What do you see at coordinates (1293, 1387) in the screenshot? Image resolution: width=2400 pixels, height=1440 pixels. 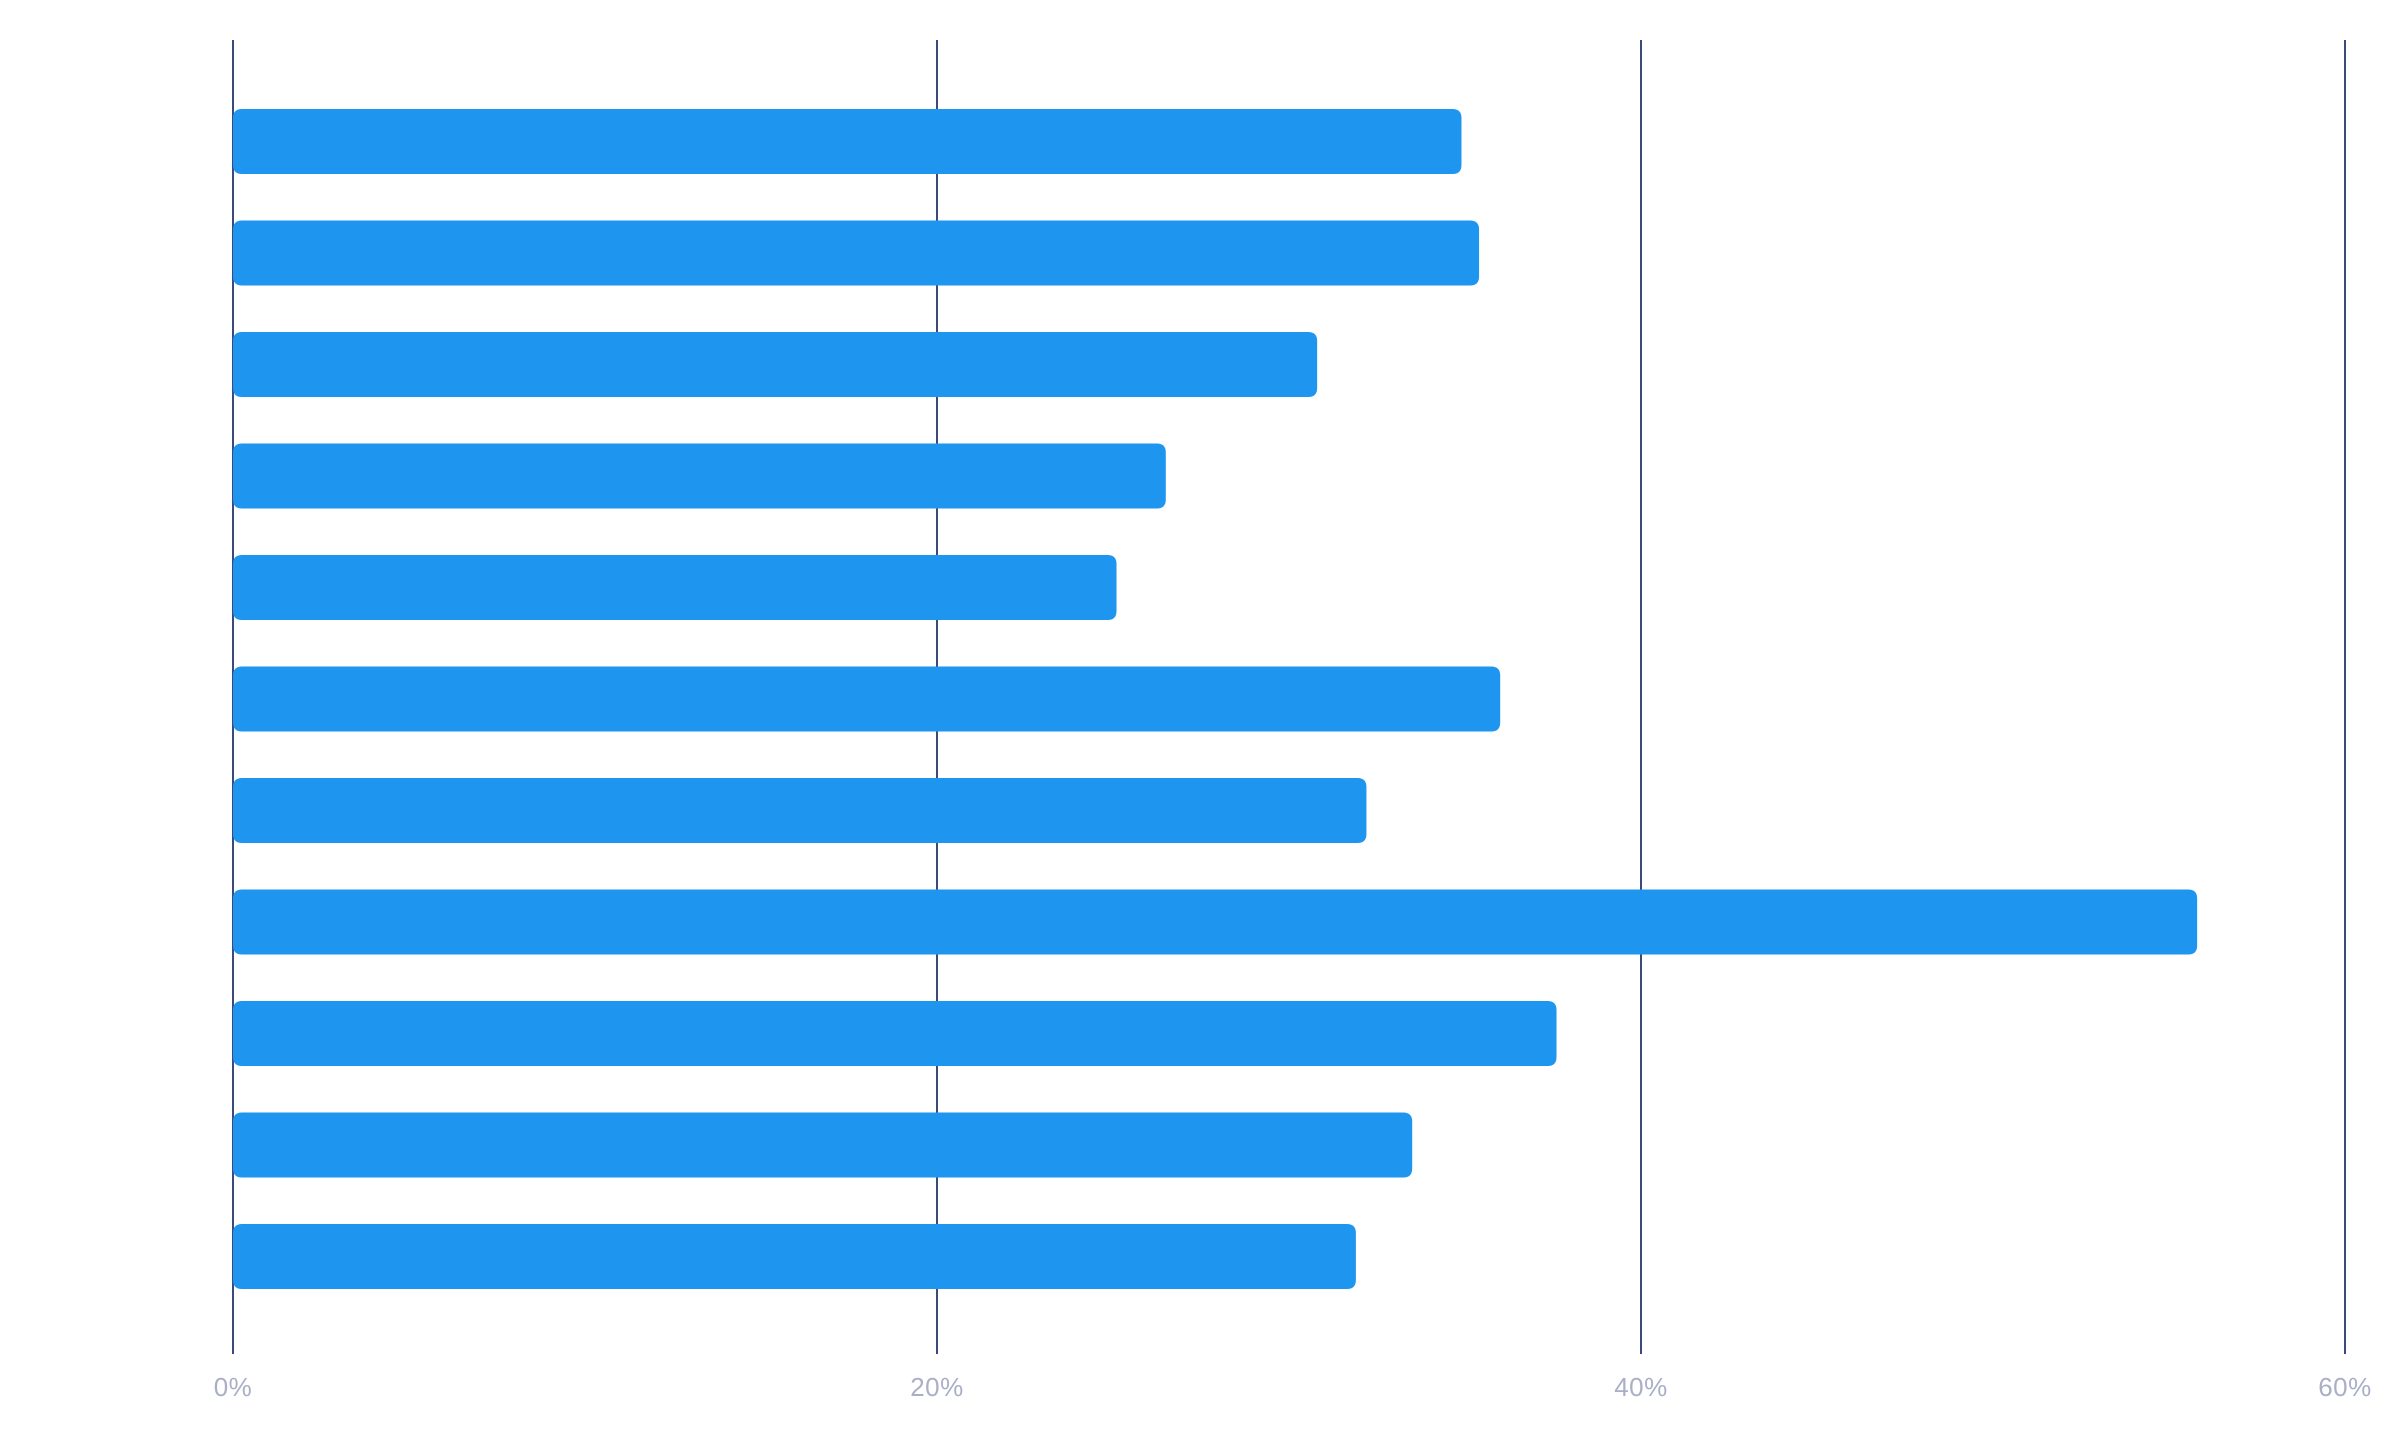 I see `x-axis-tick-labels: 0% 20% 40% 60%` at bounding box center [1293, 1387].